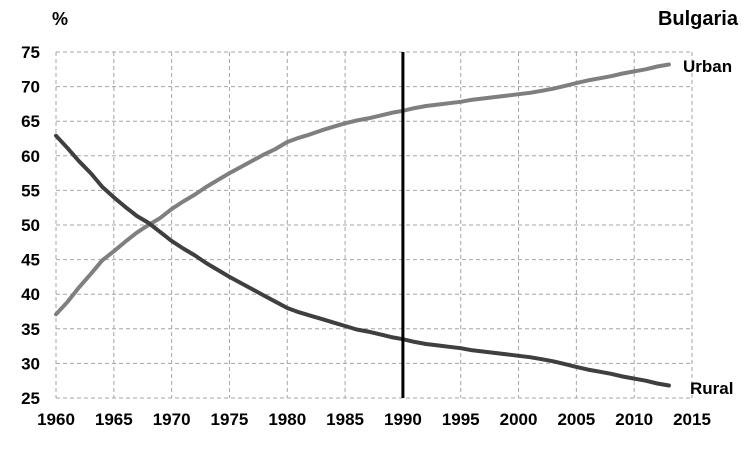 The image size is (750, 450). I want to click on y-tick-label: 25, so click(30, 398).